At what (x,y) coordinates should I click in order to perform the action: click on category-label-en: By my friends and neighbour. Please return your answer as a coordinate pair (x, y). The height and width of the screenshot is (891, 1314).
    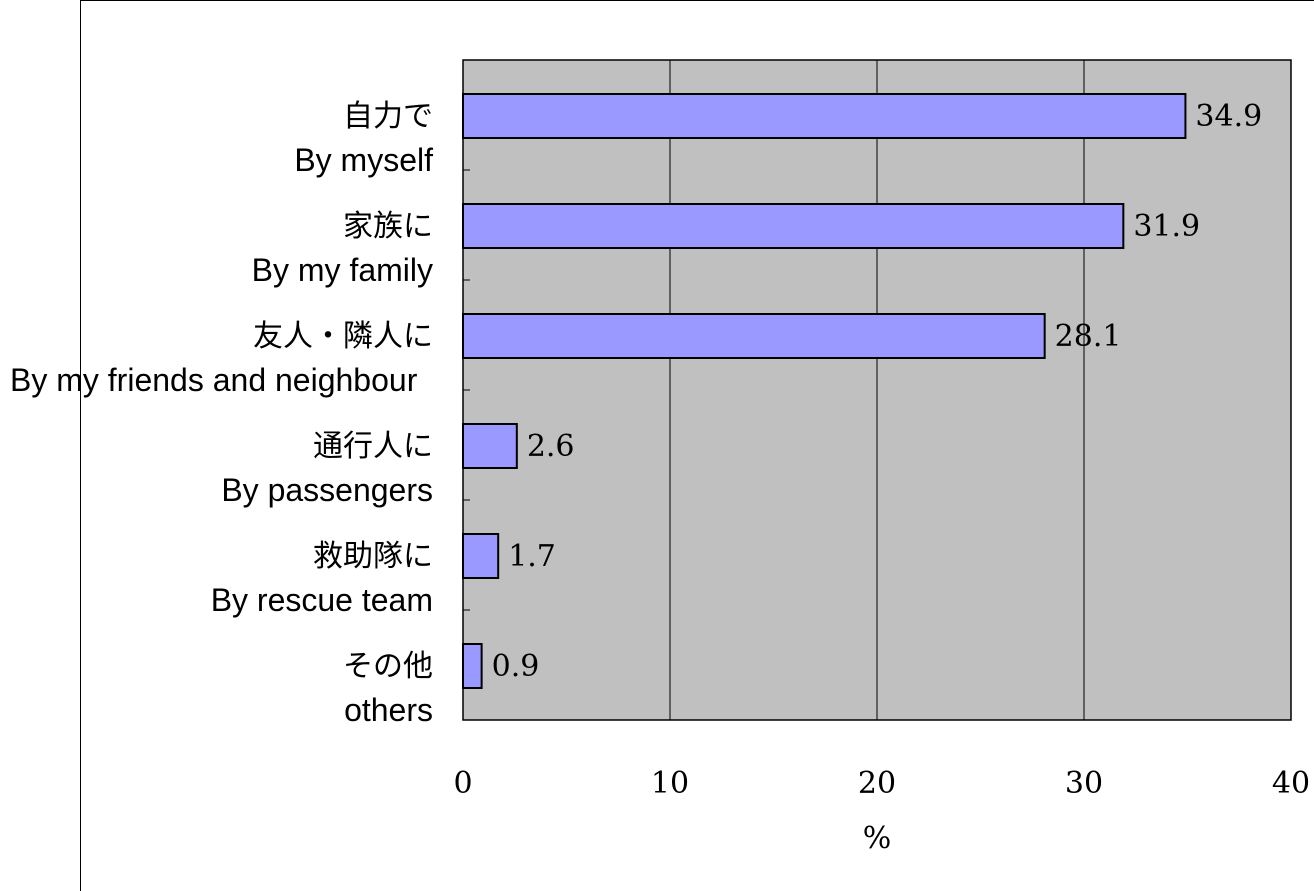
    Looking at the image, I should click on (214, 380).